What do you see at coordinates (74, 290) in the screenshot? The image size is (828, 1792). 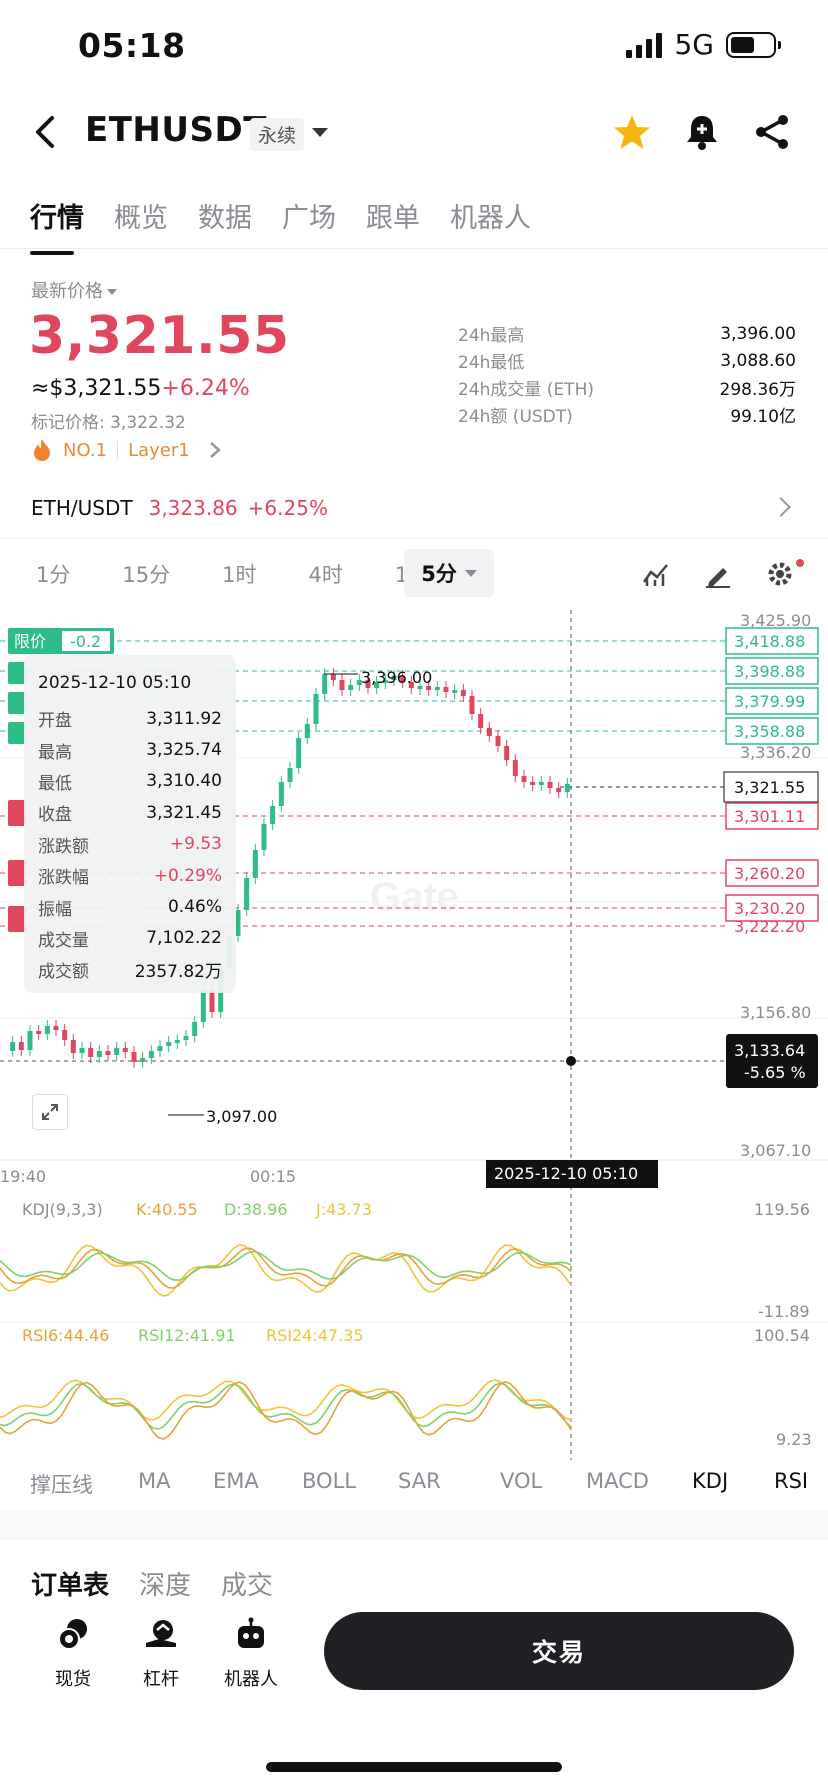 I see `latest-price-selector: 最新价格` at bounding box center [74, 290].